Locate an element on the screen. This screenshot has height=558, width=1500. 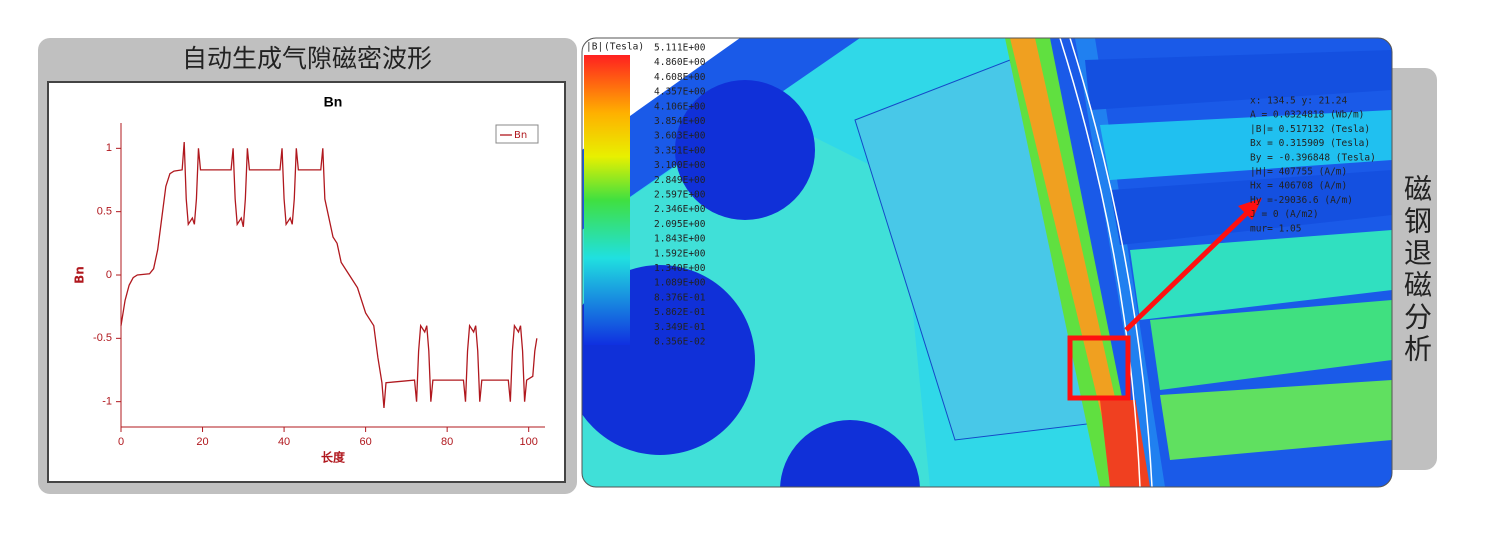
legend-label: Bn is located at coordinates (520, 135).